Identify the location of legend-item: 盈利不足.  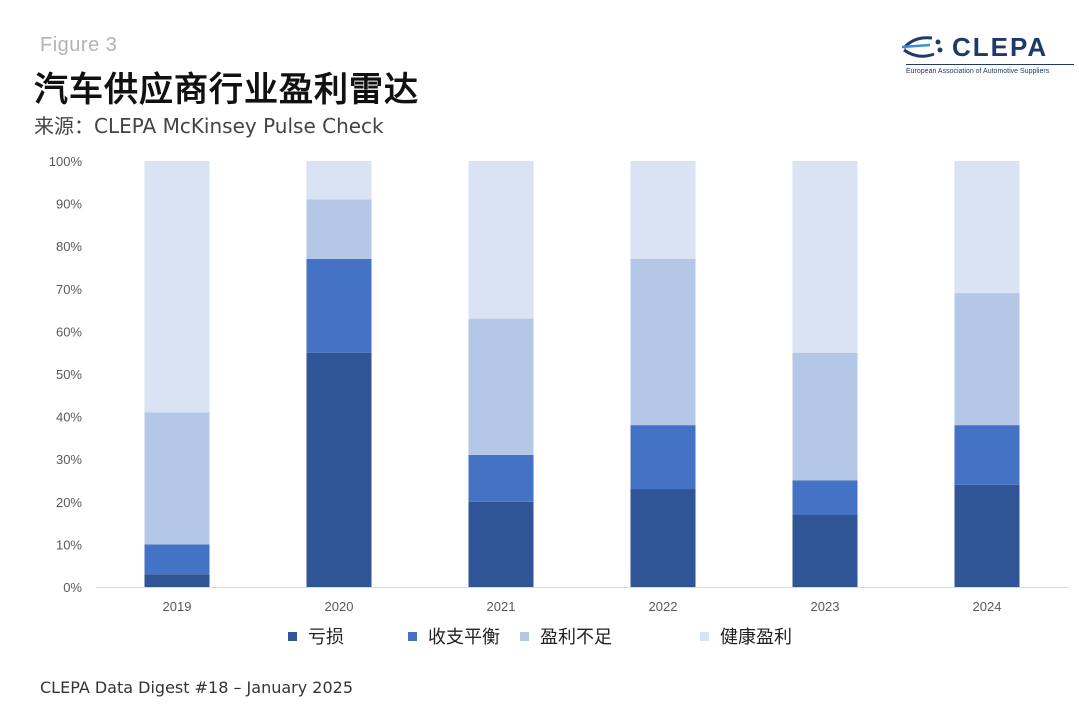
(566, 636).